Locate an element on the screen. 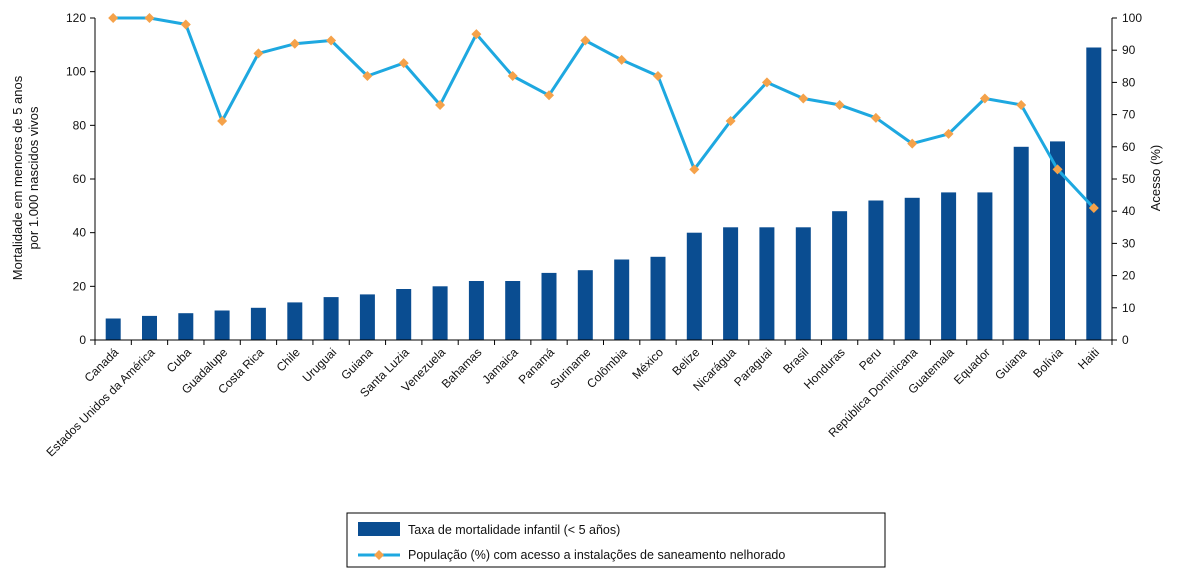 This screenshot has height=580, width=1182. category-label: Brasil is located at coordinates (795, 360).